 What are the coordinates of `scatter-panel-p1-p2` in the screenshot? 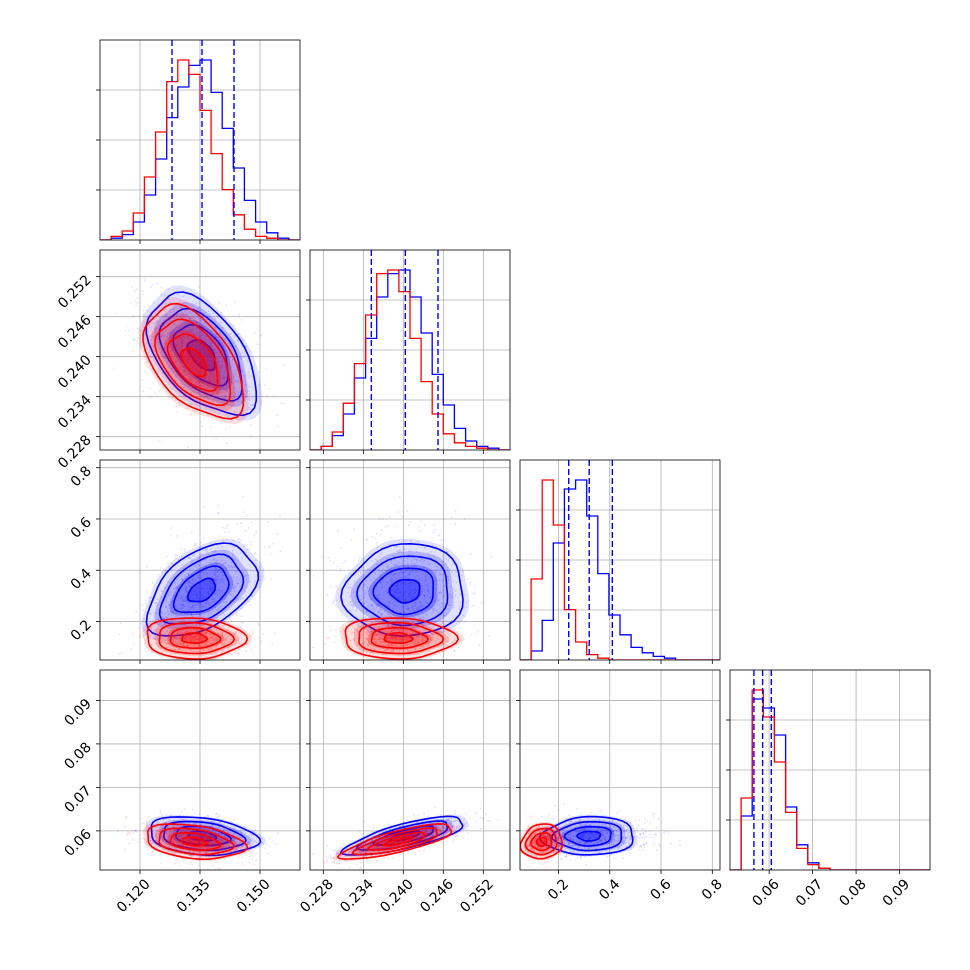 It's located at (198, 351).